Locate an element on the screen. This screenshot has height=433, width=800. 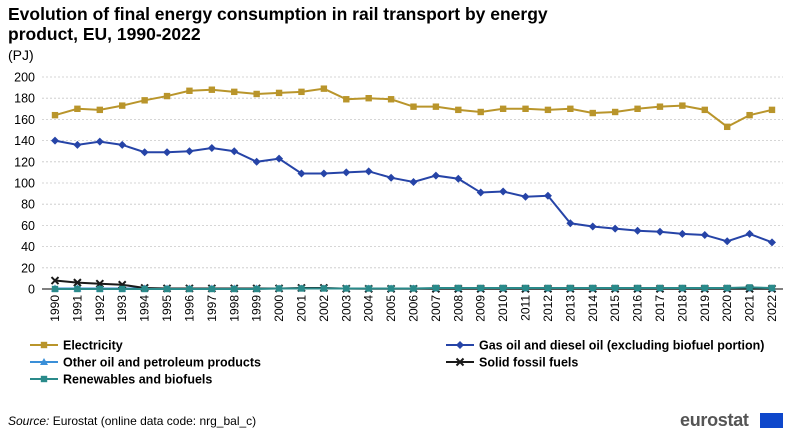
x-tick-label: 2014 is located at coordinates (593, 308).